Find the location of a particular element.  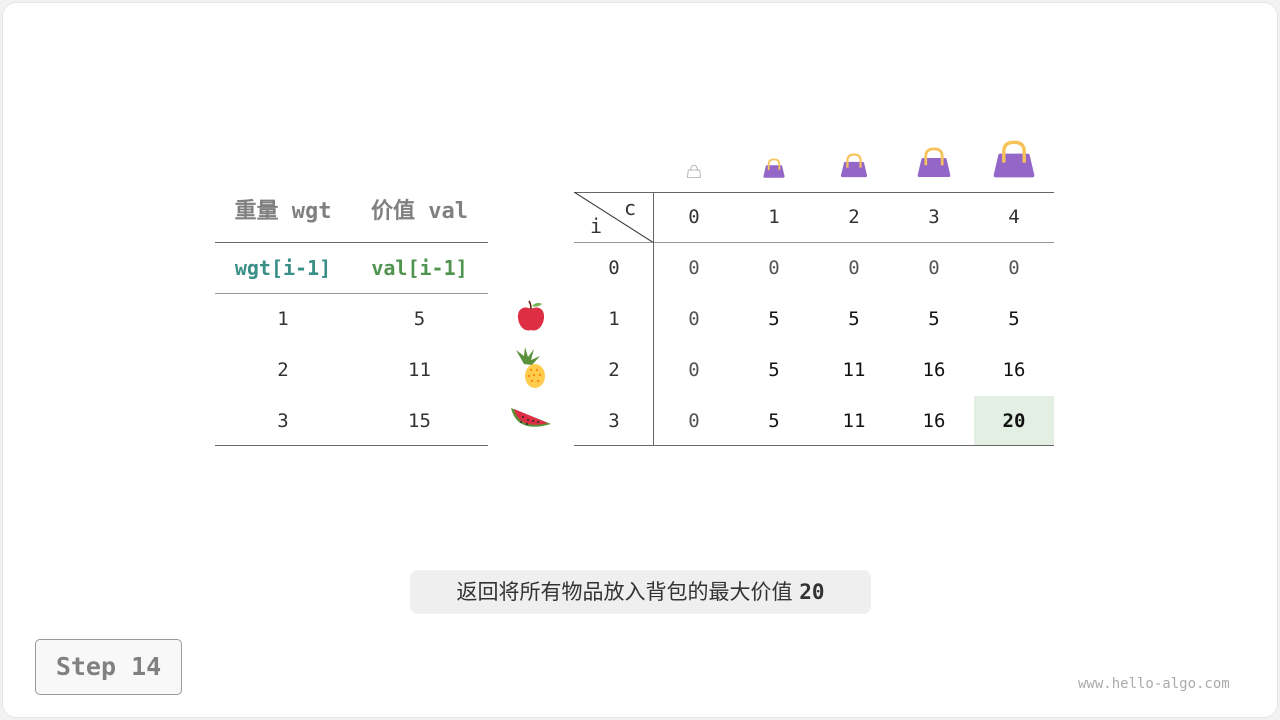

header-weight: 重量 wgt is located at coordinates (283, 211).